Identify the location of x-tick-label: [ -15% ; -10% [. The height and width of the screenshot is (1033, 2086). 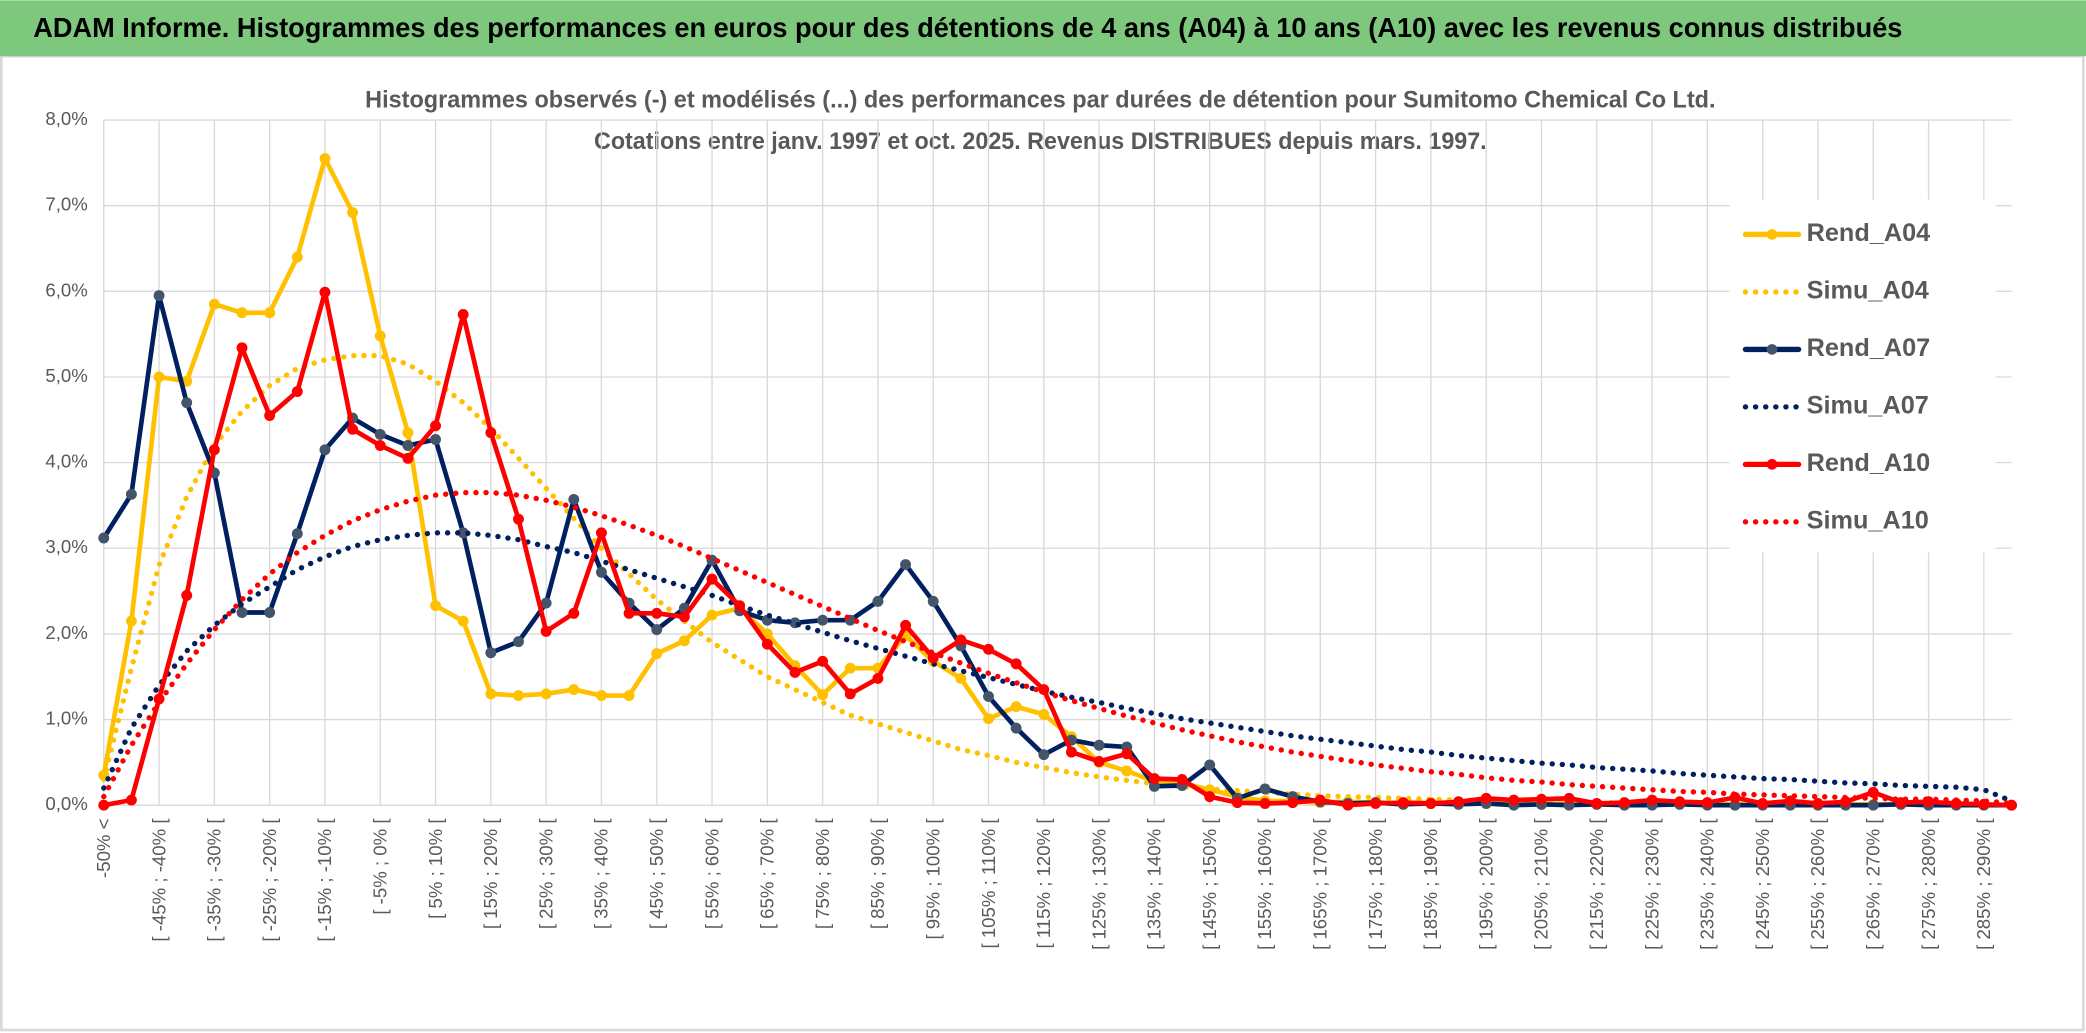
(324, 880).